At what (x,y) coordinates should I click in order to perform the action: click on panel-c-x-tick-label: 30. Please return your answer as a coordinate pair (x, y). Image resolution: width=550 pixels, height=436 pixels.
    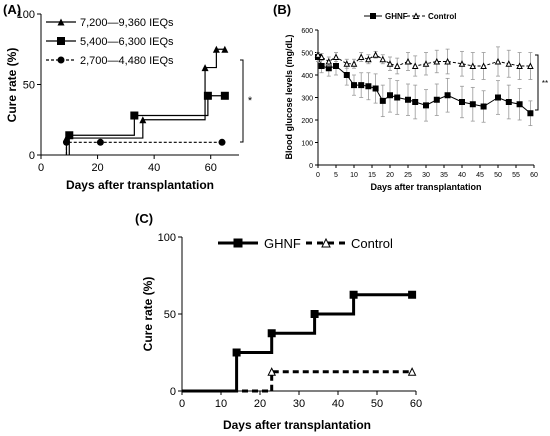
    Looking at the image, I should click on (299, 404).